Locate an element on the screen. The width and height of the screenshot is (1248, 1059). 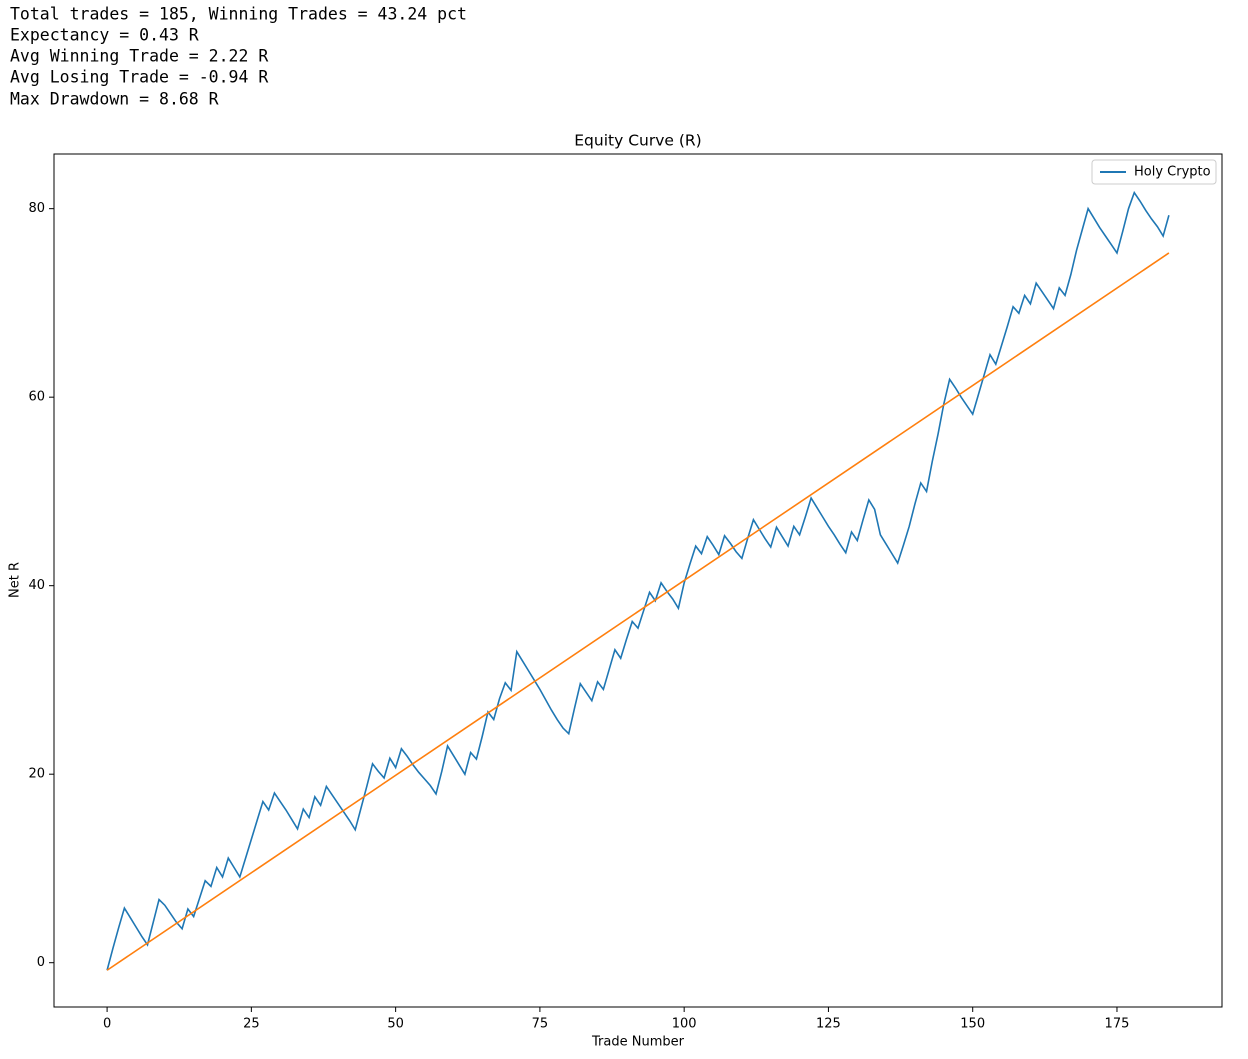
stat-line: Expectancy = 0.43 R is located at coordinates (104, 35).